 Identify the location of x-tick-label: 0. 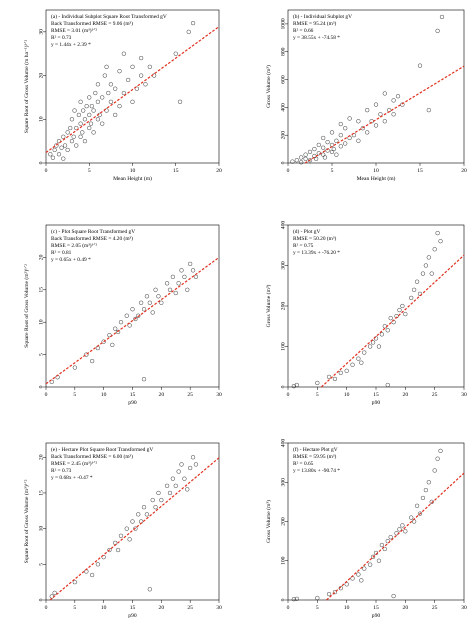
(288, 171).